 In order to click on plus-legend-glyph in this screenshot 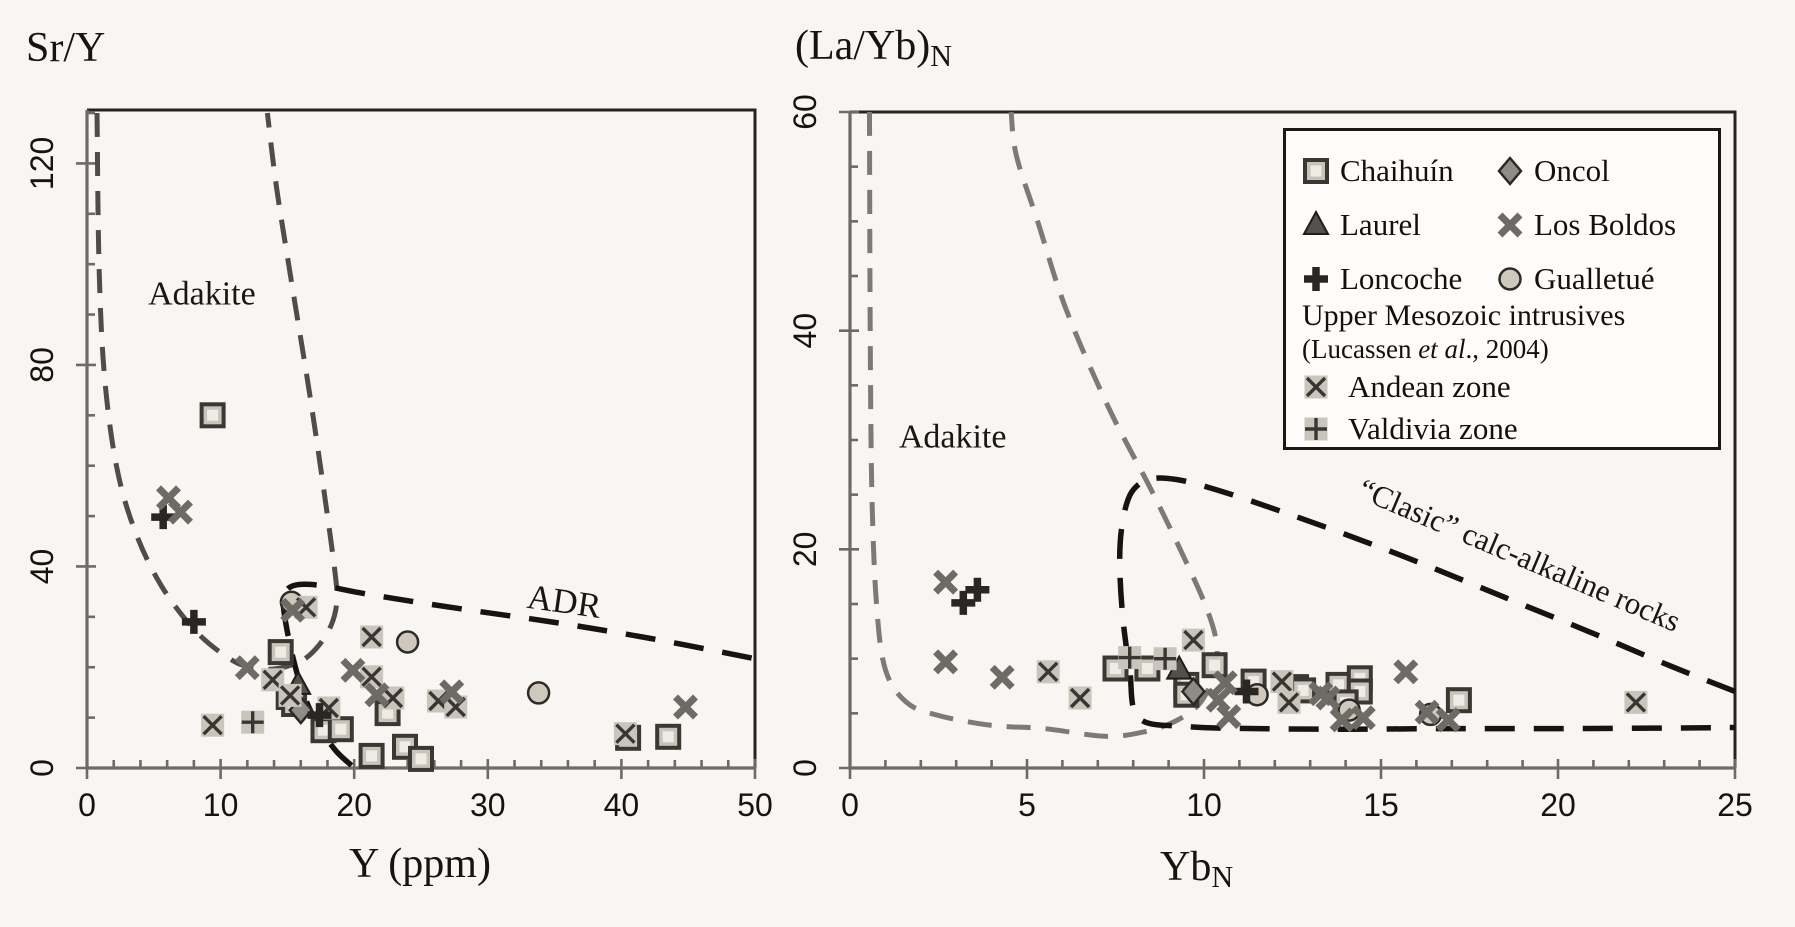, I will do `click(1316, 279)`.